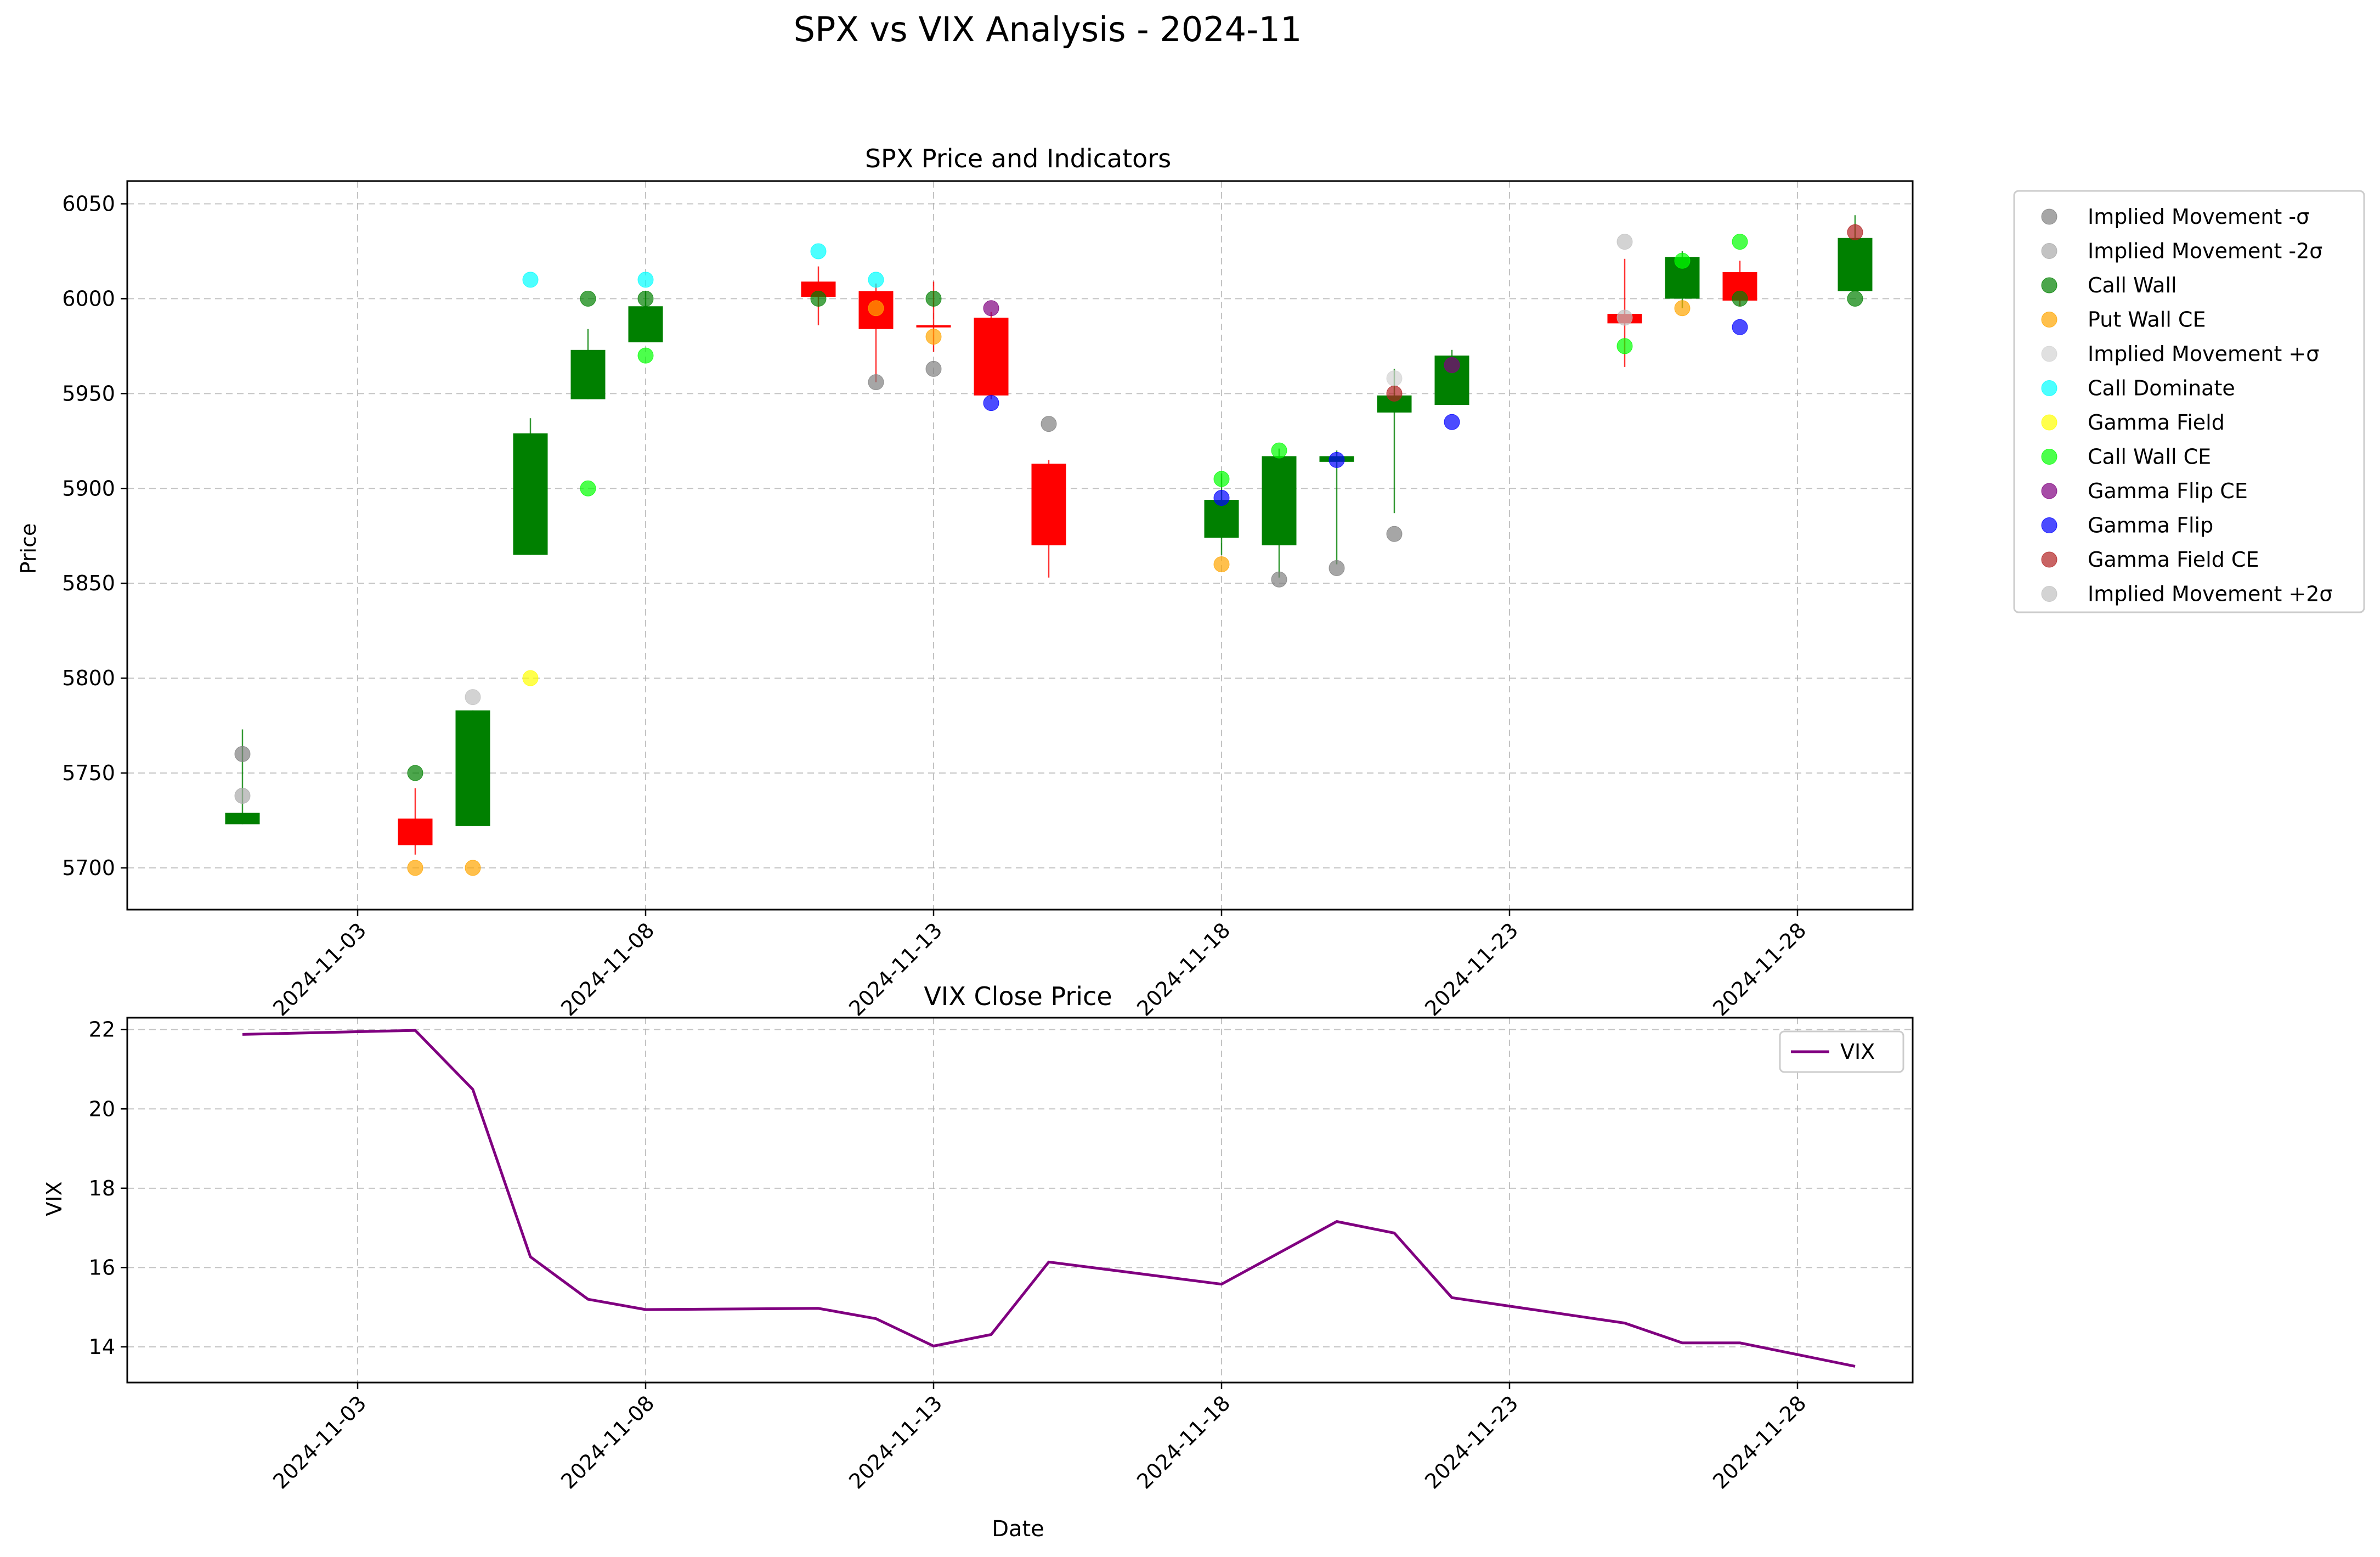 Image resolution: width=2380 pixels, height=1557 pixels. Describe the element at coordinates (2049, 320) in the screenshot. I see `spx-legend-marker-put-wall-ce` at that location.